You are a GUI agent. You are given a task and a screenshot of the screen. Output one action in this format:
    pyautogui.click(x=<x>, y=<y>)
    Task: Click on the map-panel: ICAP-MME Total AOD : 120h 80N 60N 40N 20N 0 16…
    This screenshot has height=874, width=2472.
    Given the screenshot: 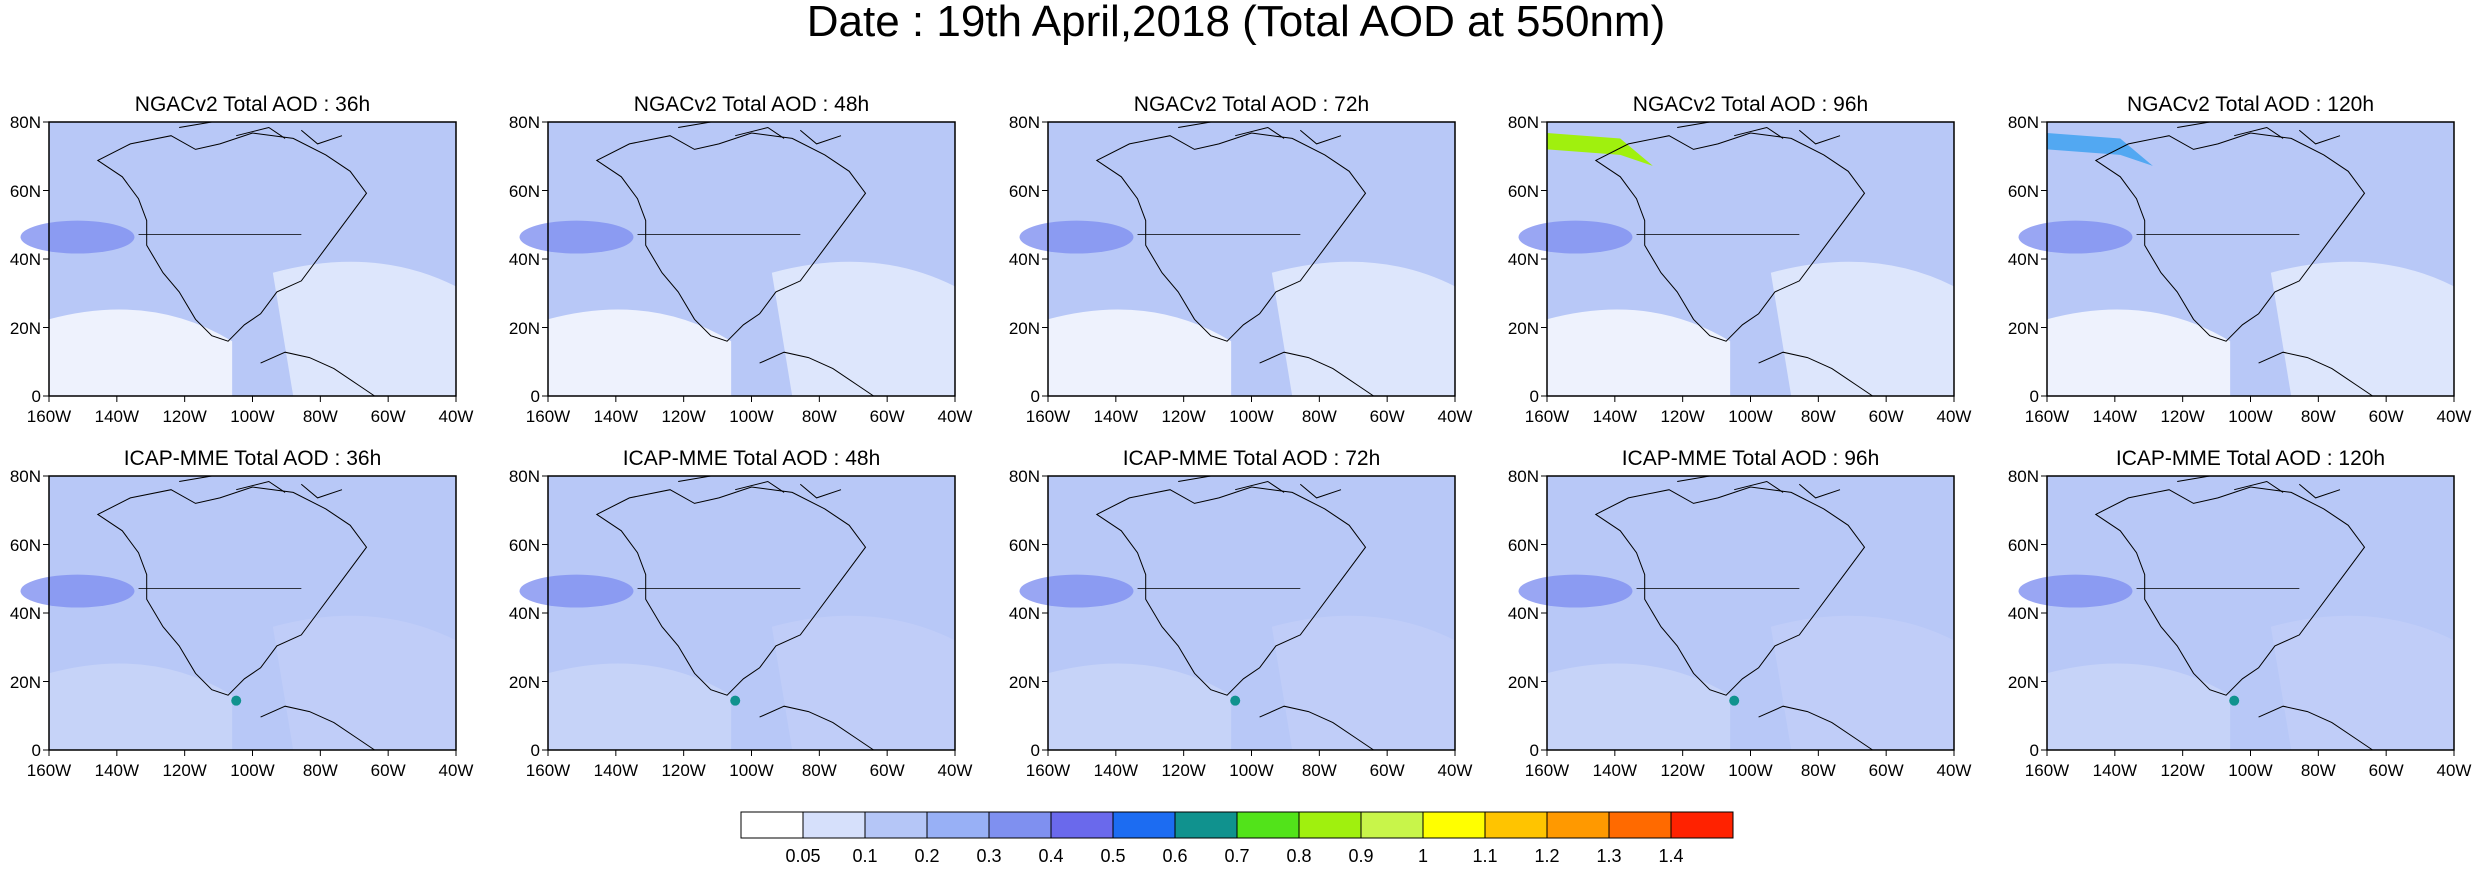 What is the action you would take?
    pyautogui.click(x=2234, y=617)
    